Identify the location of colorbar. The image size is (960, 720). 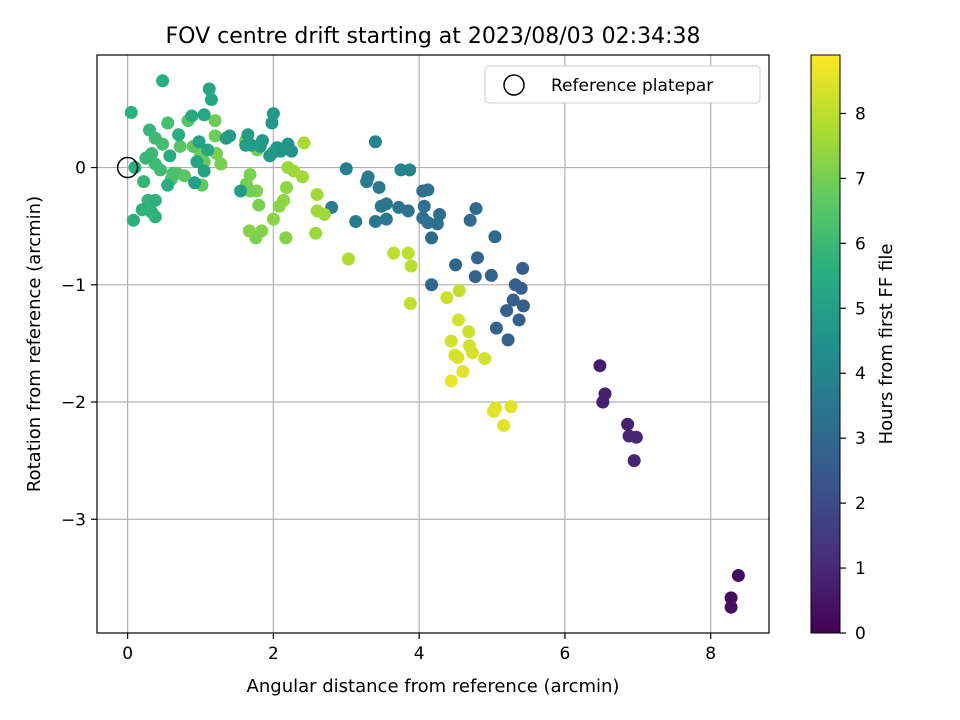
(825, 344).